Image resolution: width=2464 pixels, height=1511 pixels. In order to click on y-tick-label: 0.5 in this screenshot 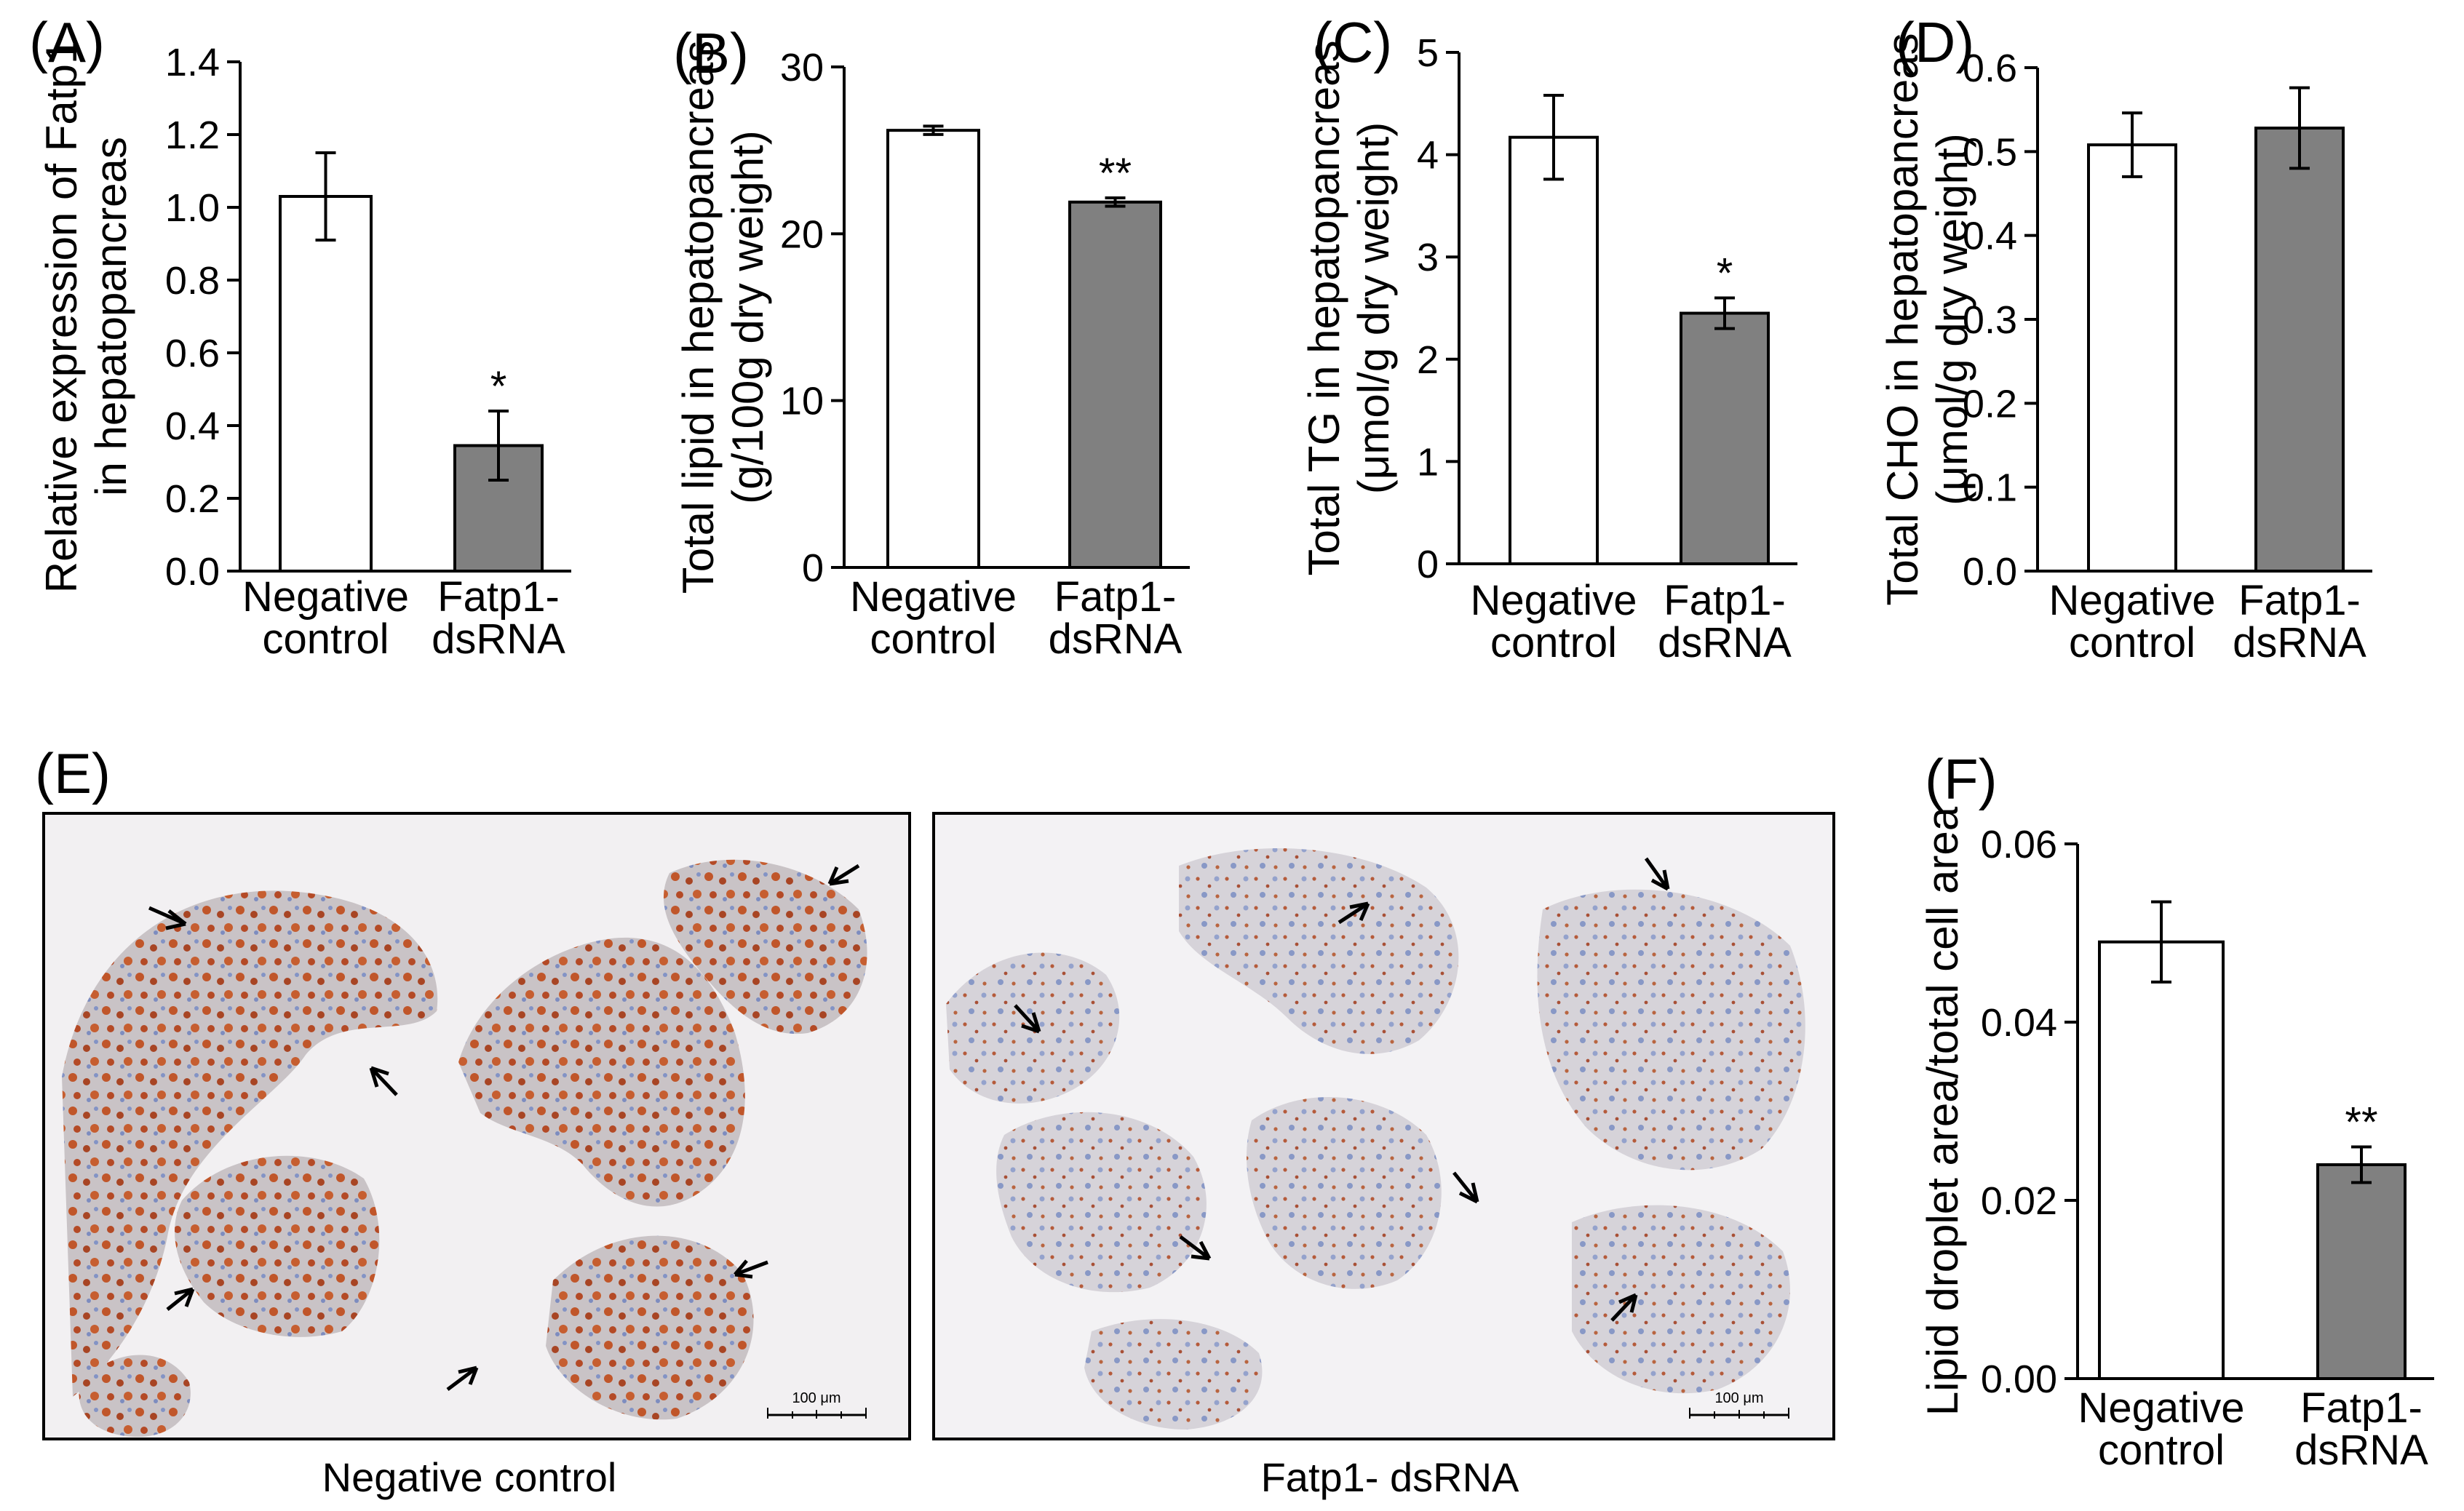, I will do `click(1990, 152)`.